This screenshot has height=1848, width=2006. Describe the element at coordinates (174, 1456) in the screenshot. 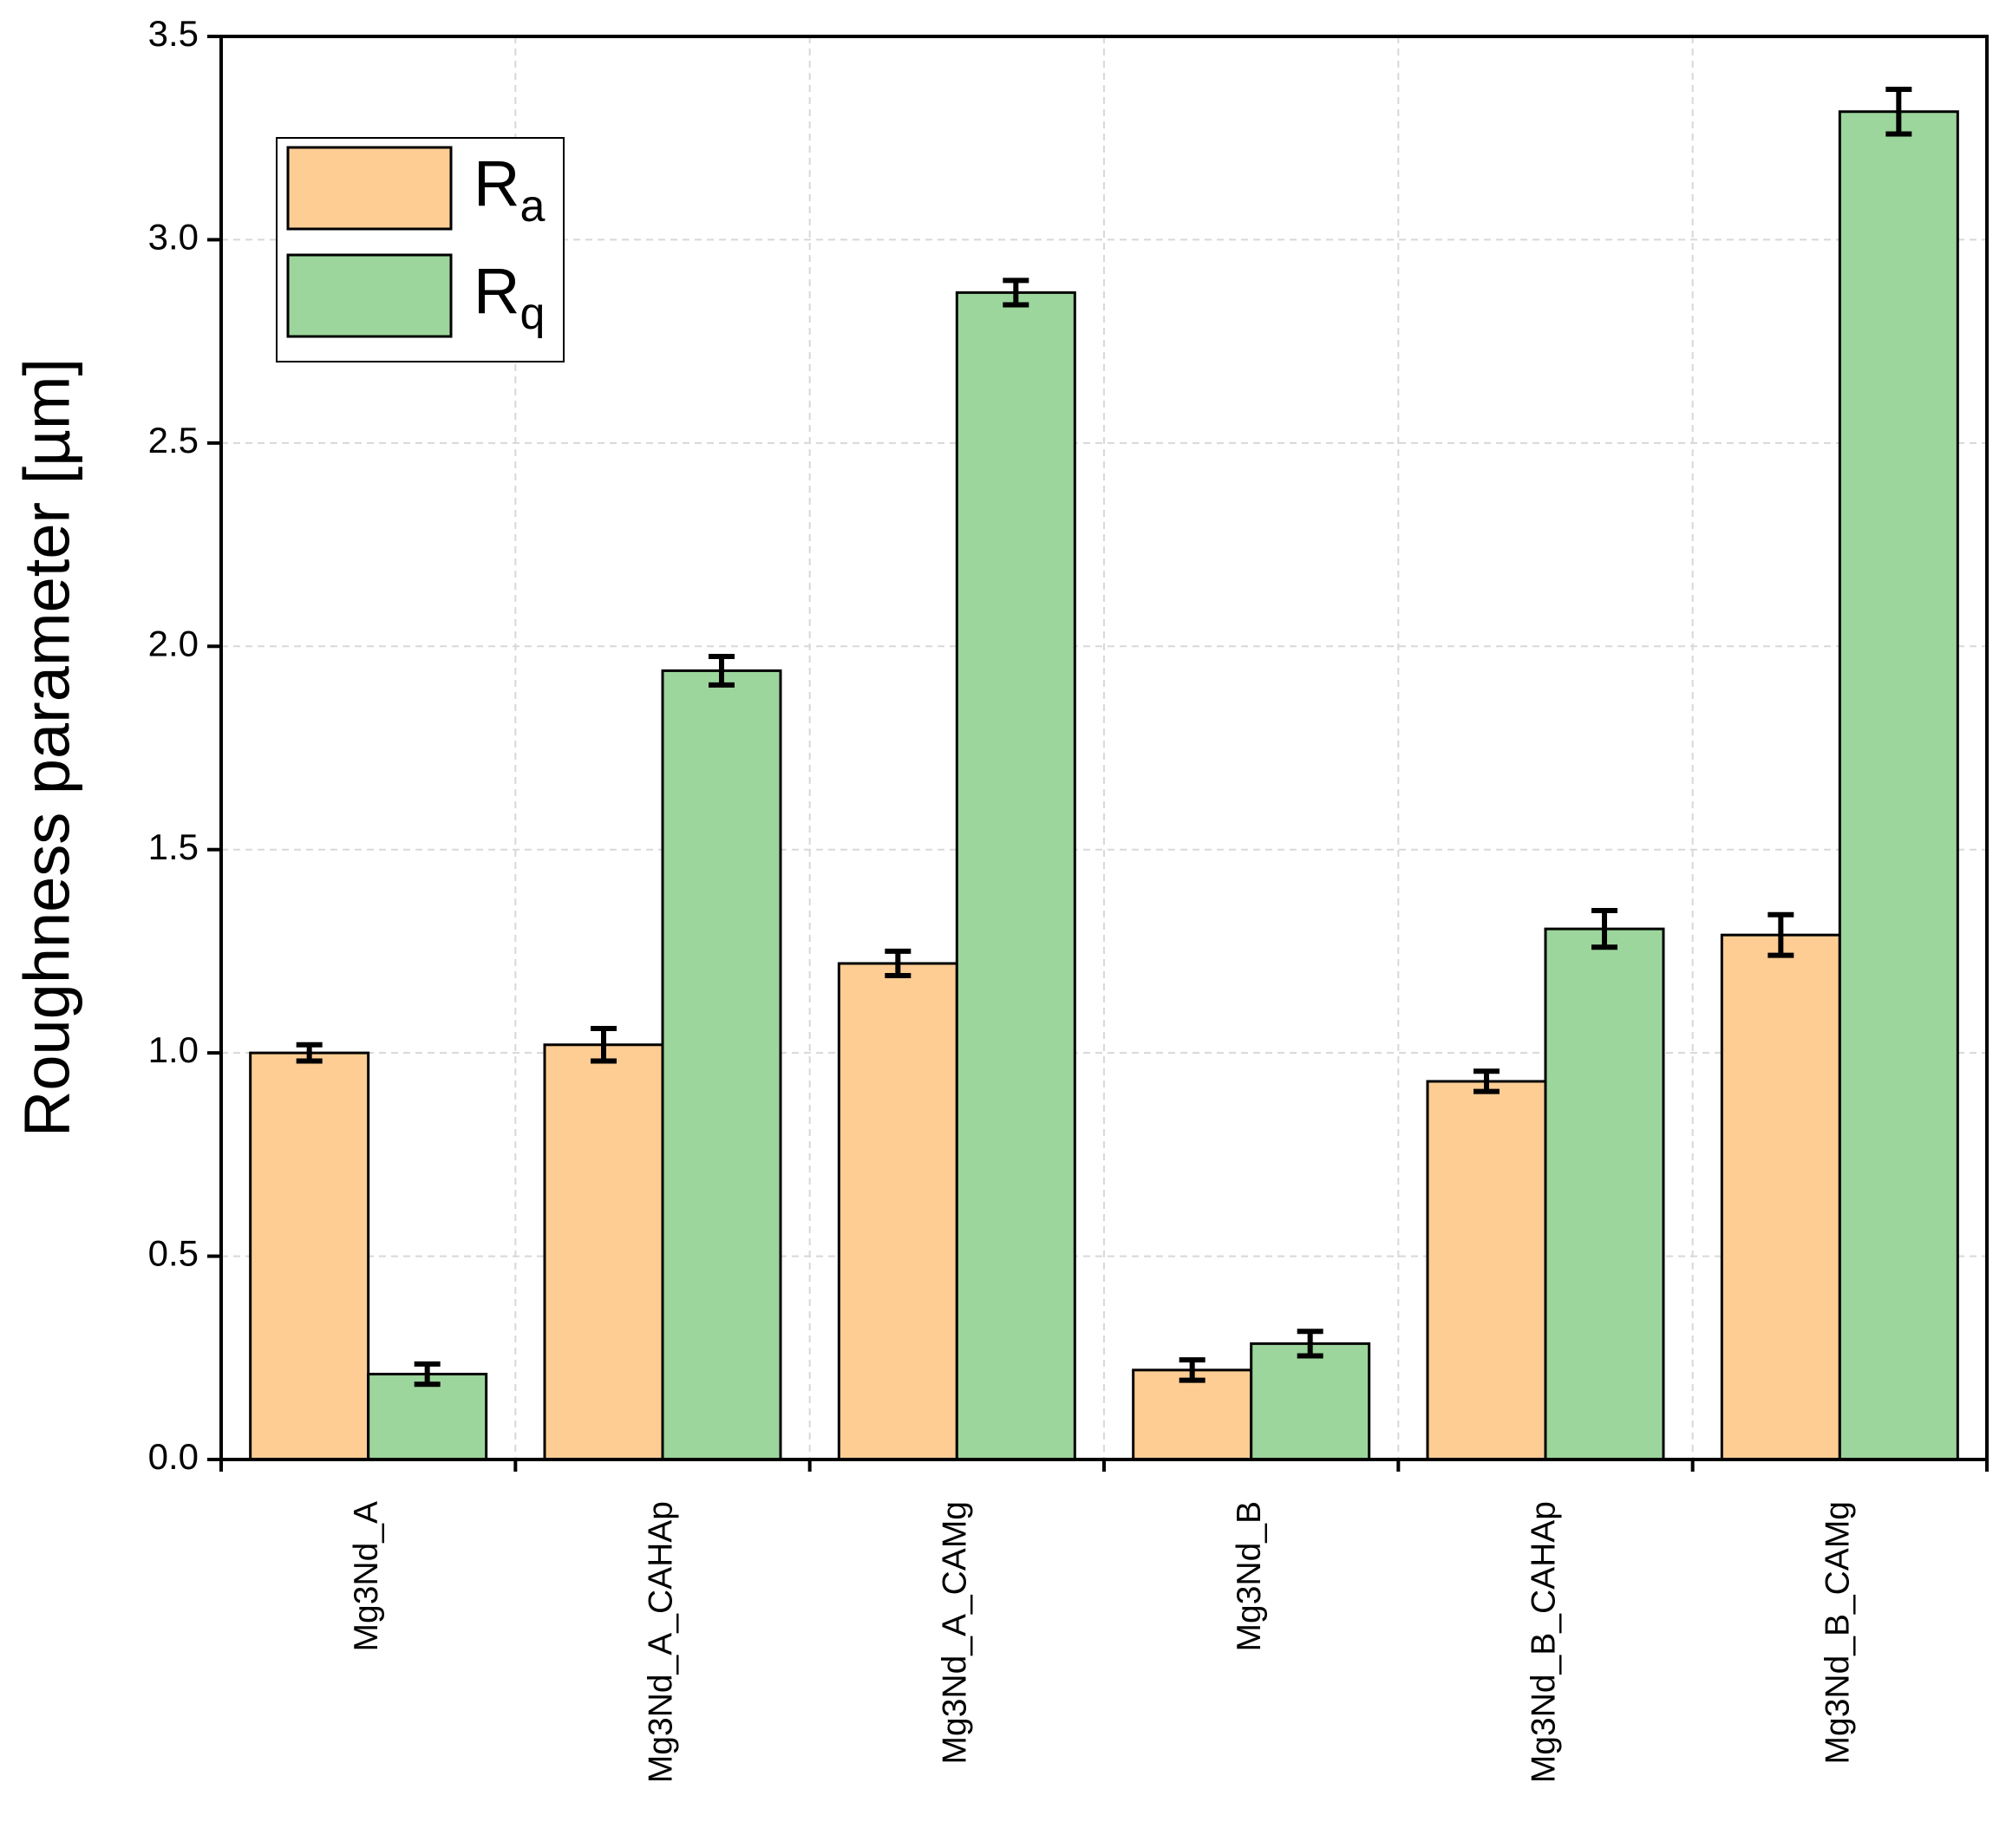

I see `y-tick-label: 0.0` at that location.